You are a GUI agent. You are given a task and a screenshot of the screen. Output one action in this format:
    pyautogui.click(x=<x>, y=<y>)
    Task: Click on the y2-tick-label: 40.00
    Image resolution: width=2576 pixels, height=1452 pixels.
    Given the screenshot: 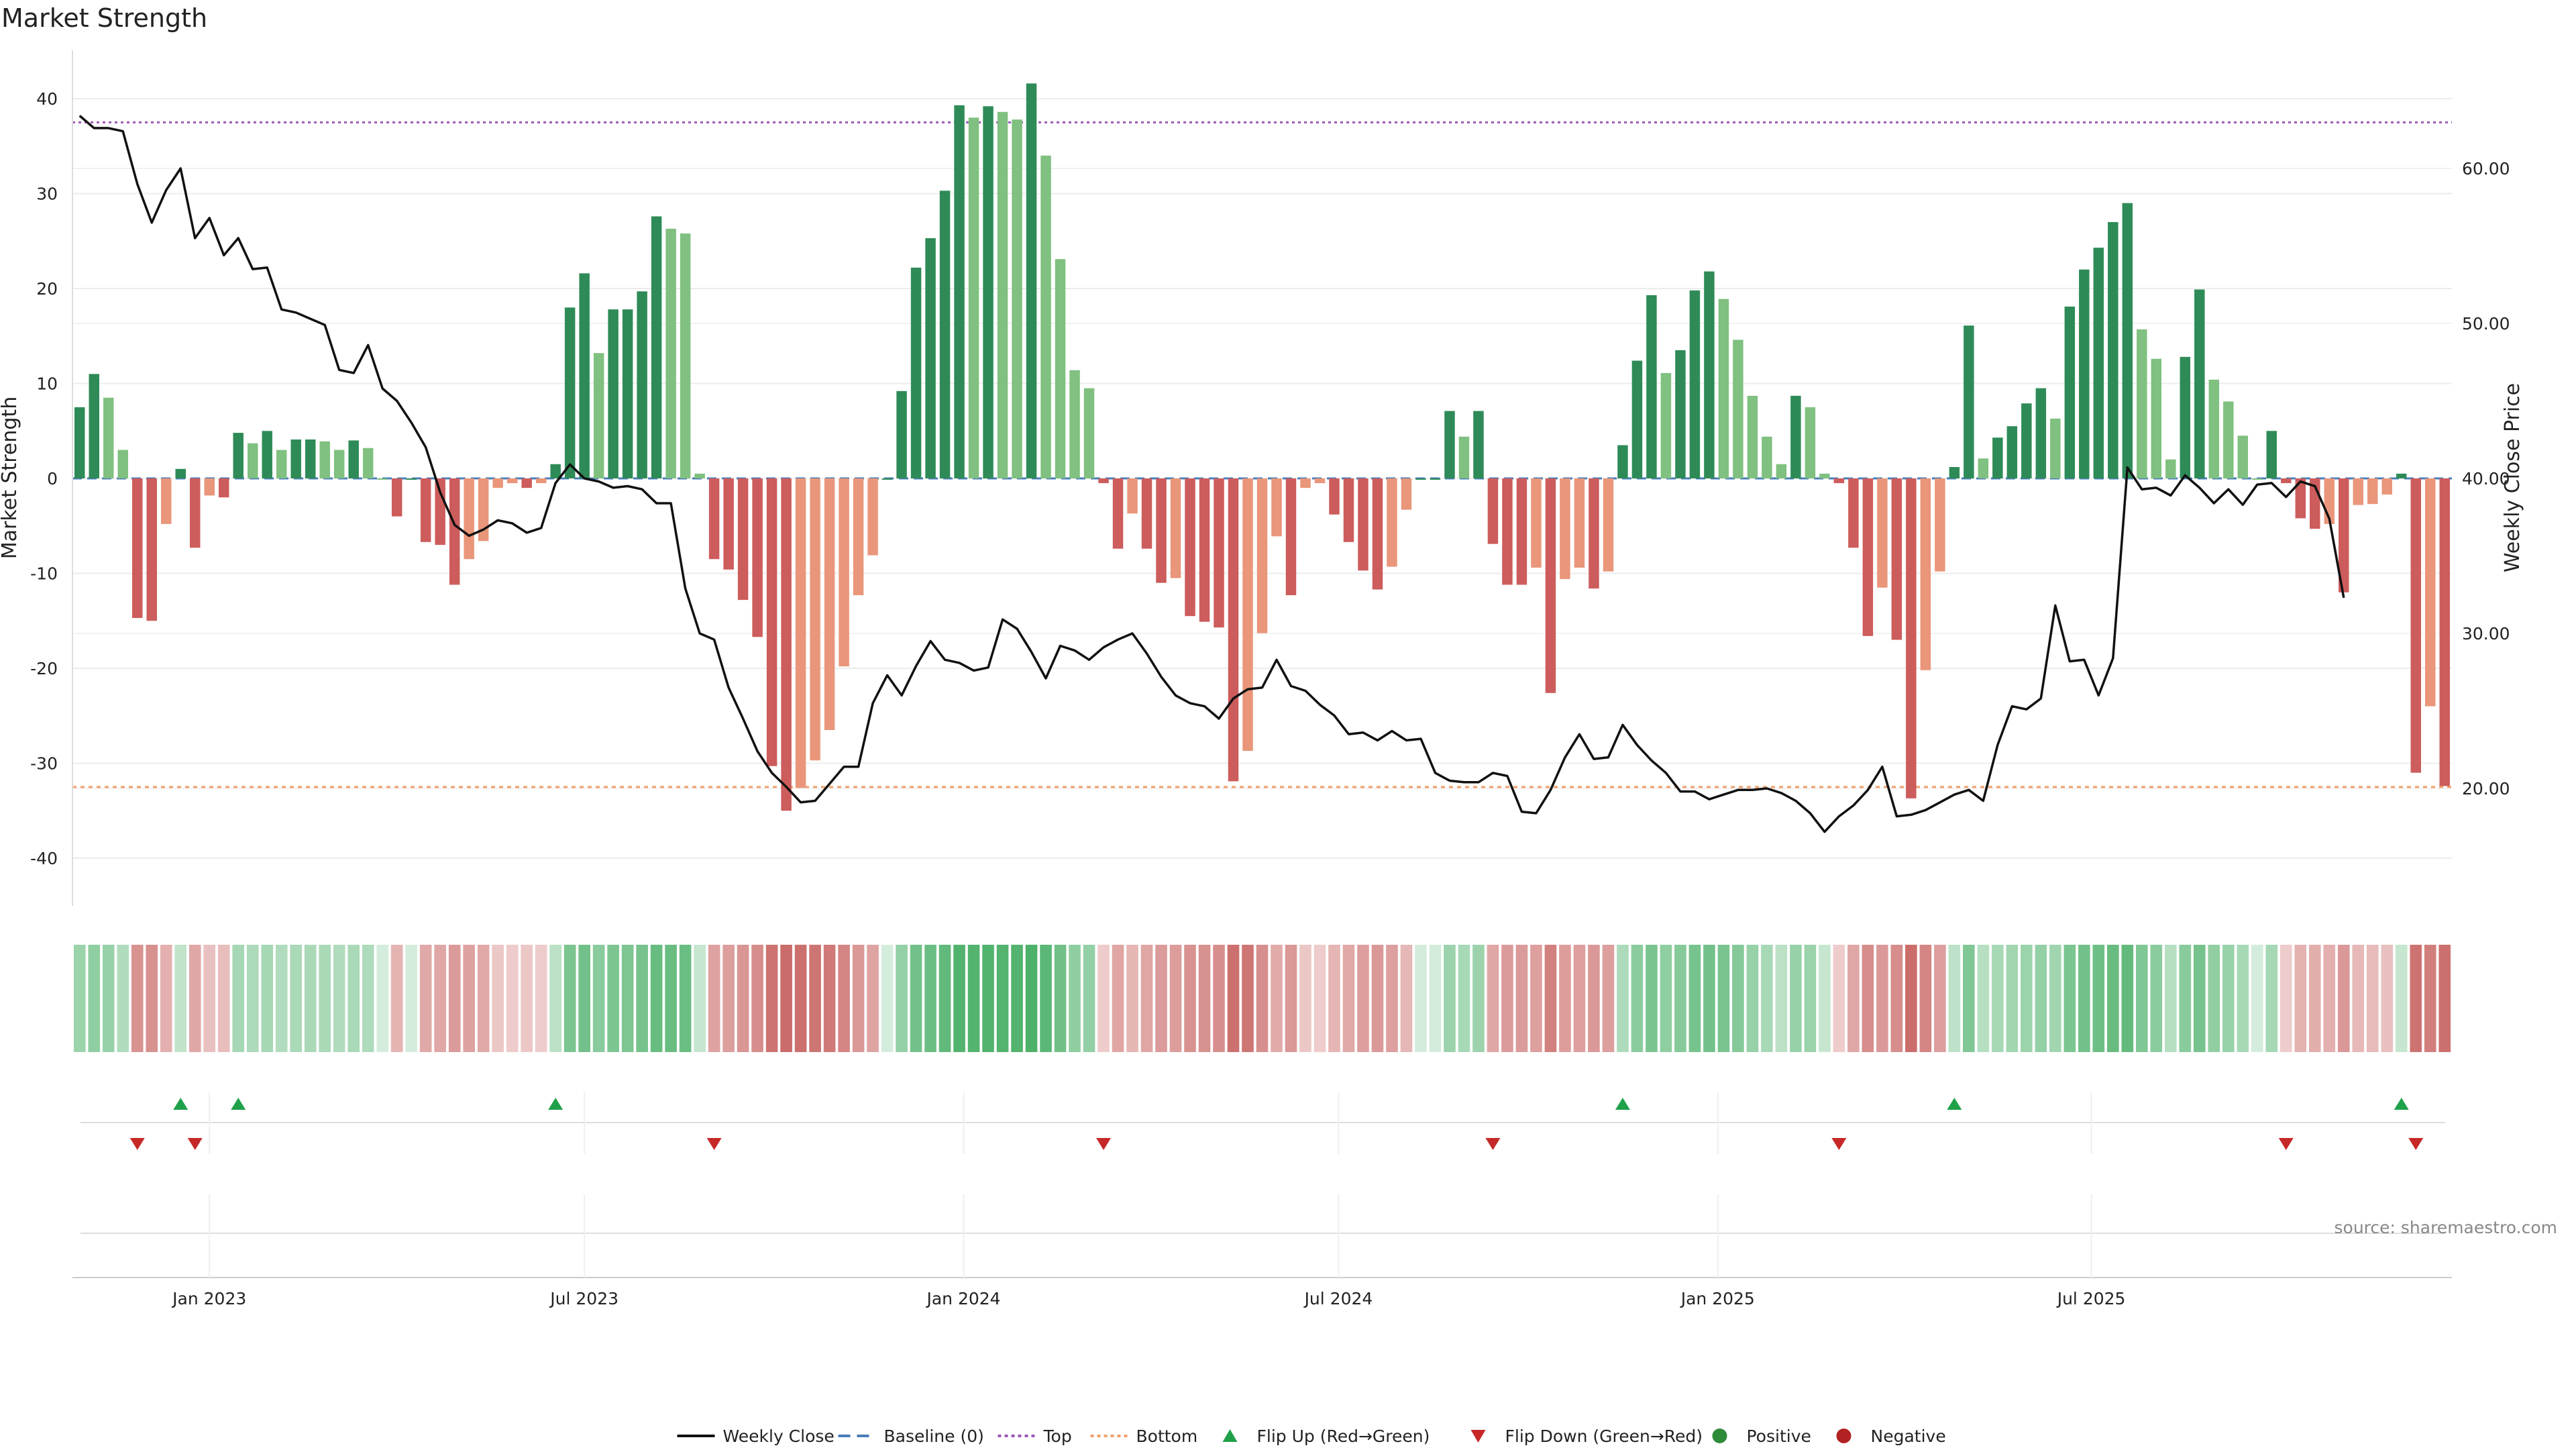 What is the action you would take?
    pyautogui.click(x=2486, y=479)
    